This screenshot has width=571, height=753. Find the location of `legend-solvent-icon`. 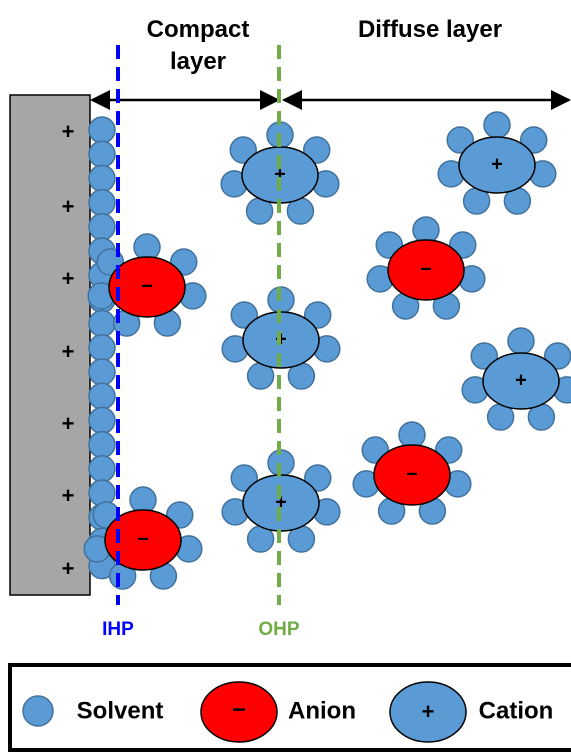

legend-solvent-icon is located at coordinates (38, 711).